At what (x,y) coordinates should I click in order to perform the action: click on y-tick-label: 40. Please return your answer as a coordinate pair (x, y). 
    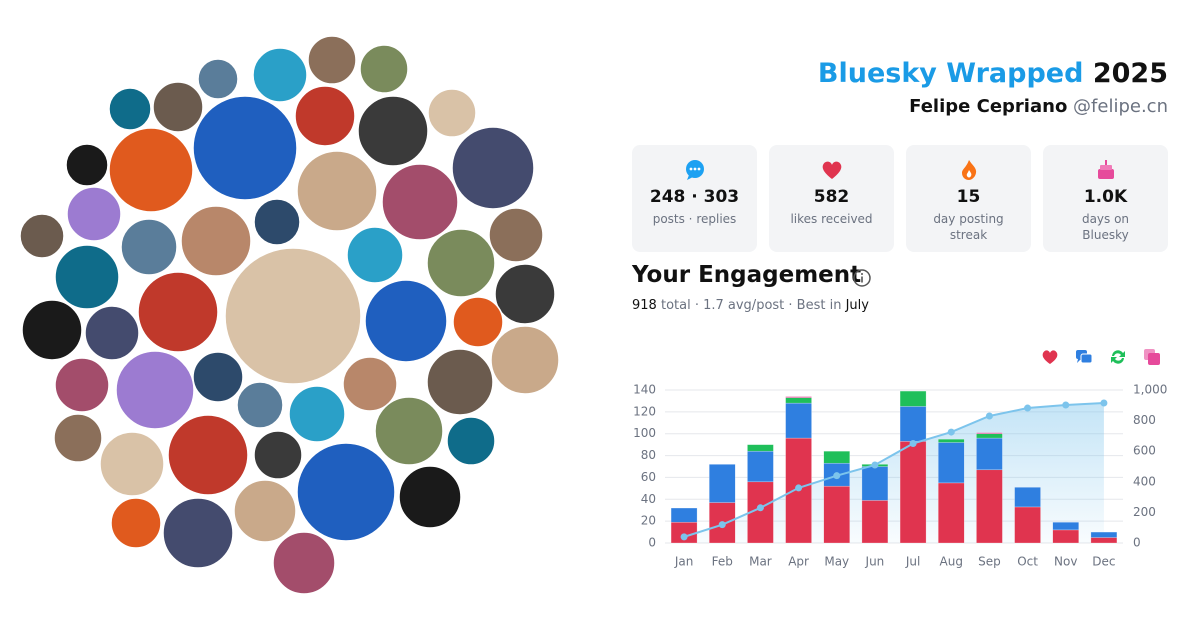
    Looking at the image, I should click on (648, 499).